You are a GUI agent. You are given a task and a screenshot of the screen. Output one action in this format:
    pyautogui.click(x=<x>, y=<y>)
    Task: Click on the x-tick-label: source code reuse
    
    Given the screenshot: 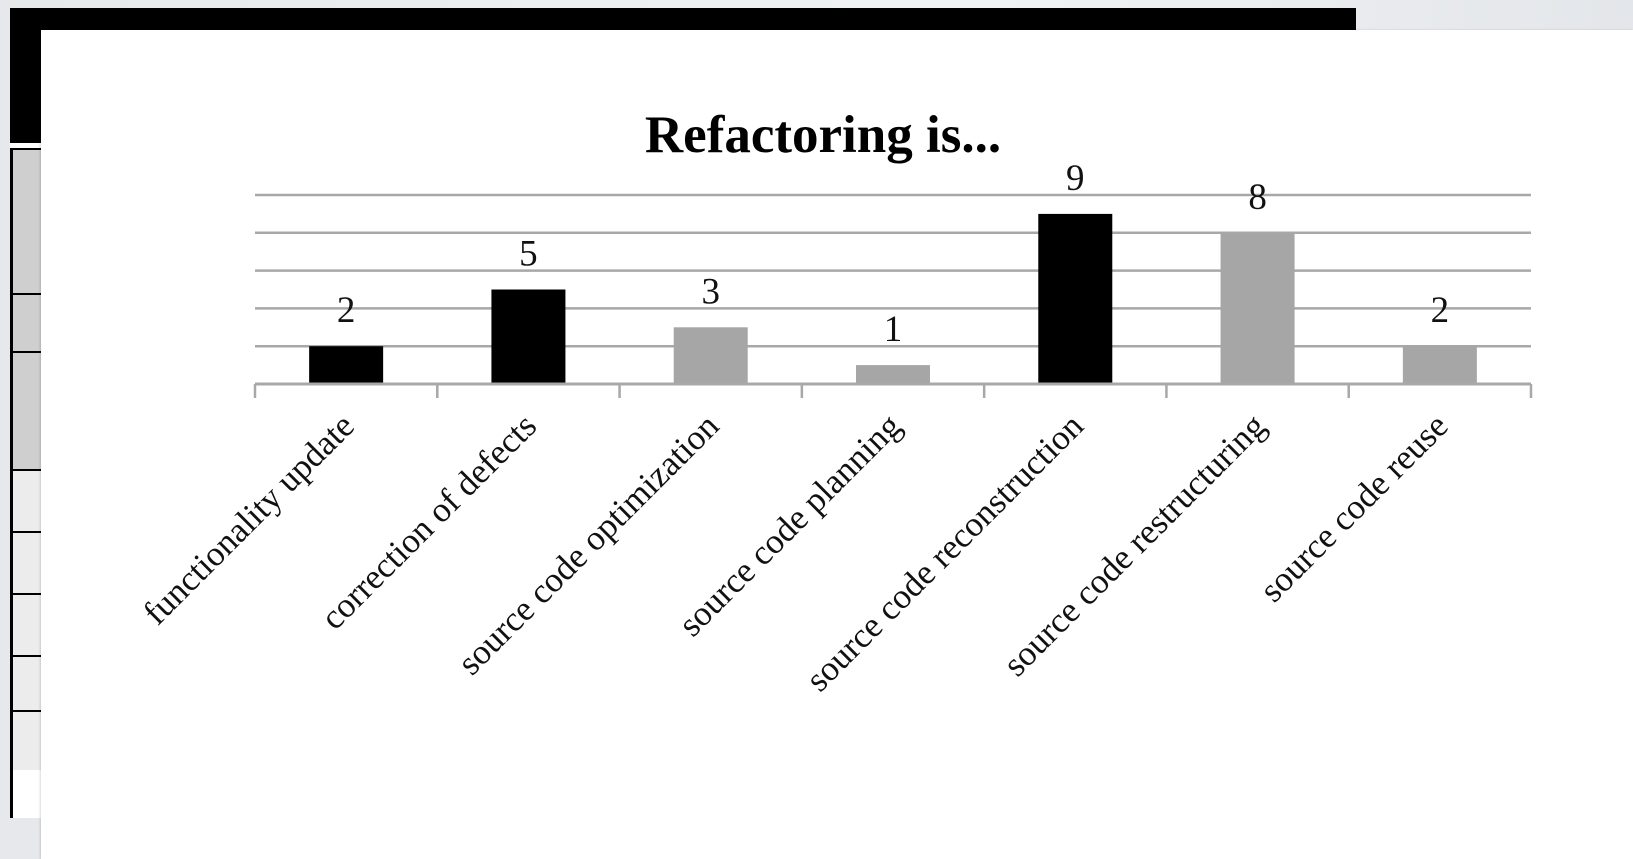 What is the action you would take?
    pyautogui.click(x=1353, y=507)
    